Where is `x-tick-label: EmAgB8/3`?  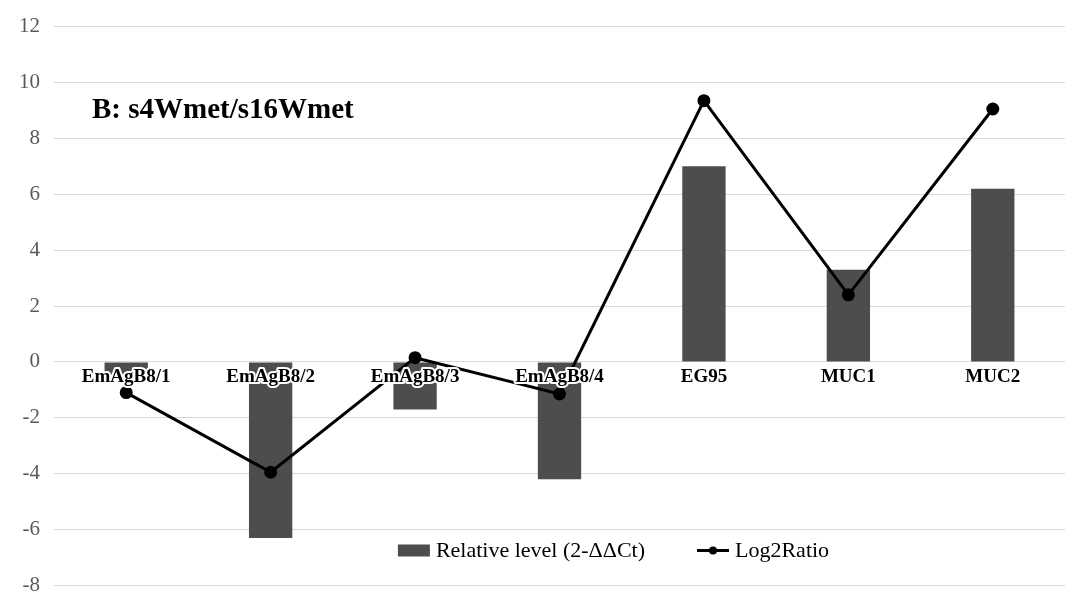 x-tick-label: EmAgB8/3 is located at coordinates (415, 375).